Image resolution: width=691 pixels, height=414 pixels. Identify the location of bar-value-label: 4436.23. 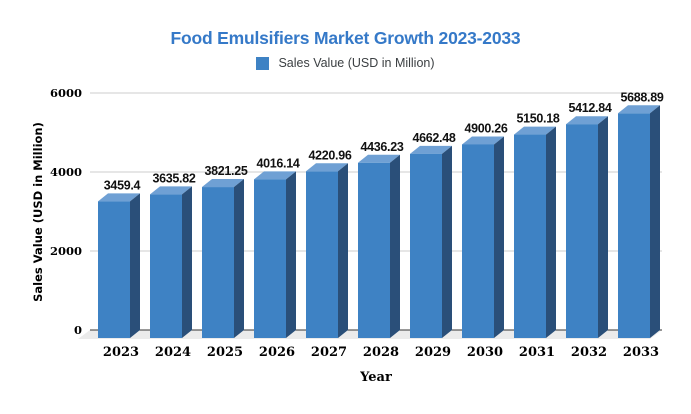
(381, 147).